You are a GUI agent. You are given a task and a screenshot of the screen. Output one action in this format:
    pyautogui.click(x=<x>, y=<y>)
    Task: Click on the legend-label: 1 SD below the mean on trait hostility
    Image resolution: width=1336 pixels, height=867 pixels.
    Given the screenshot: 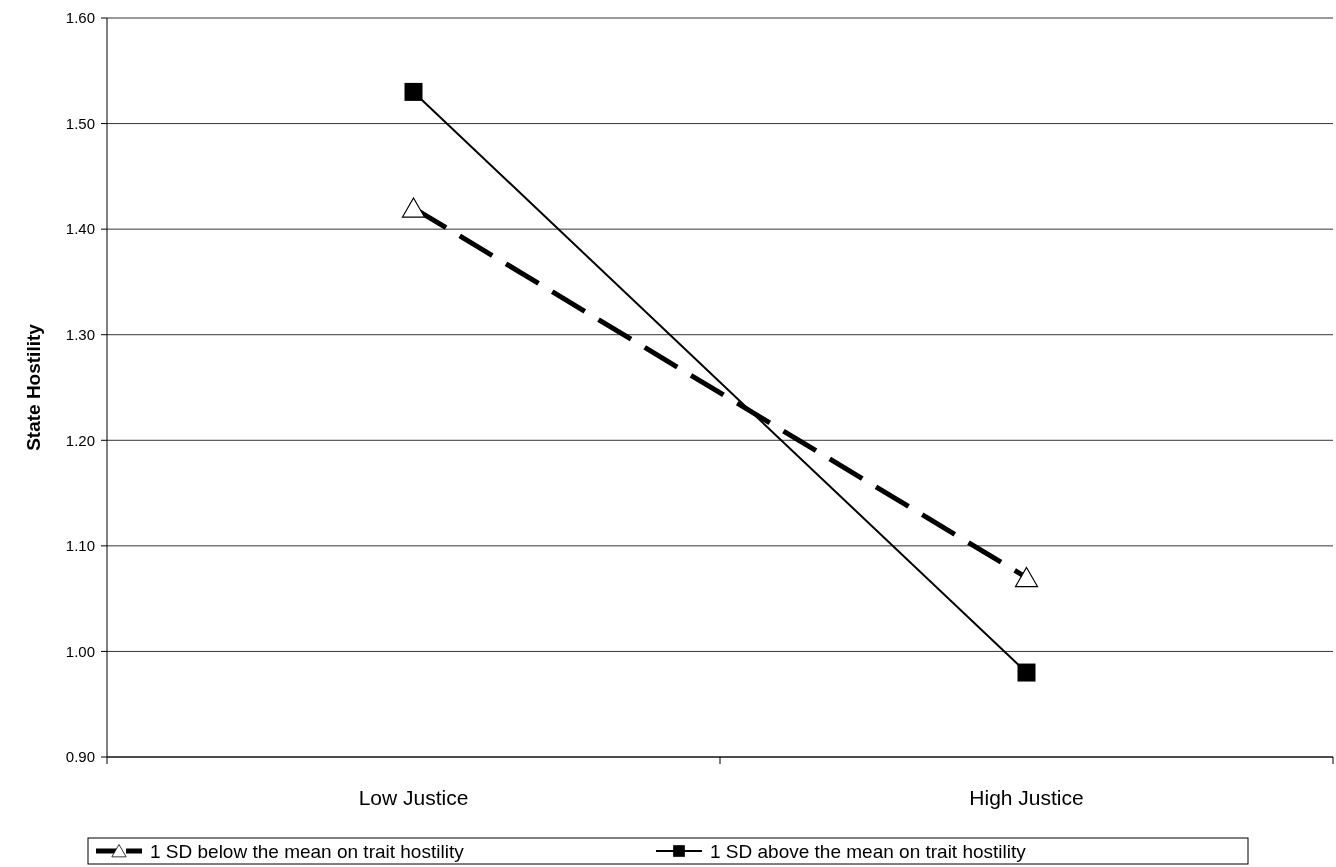 What is the action you would take?
    pyautogui.click(x=307, y=851)
    